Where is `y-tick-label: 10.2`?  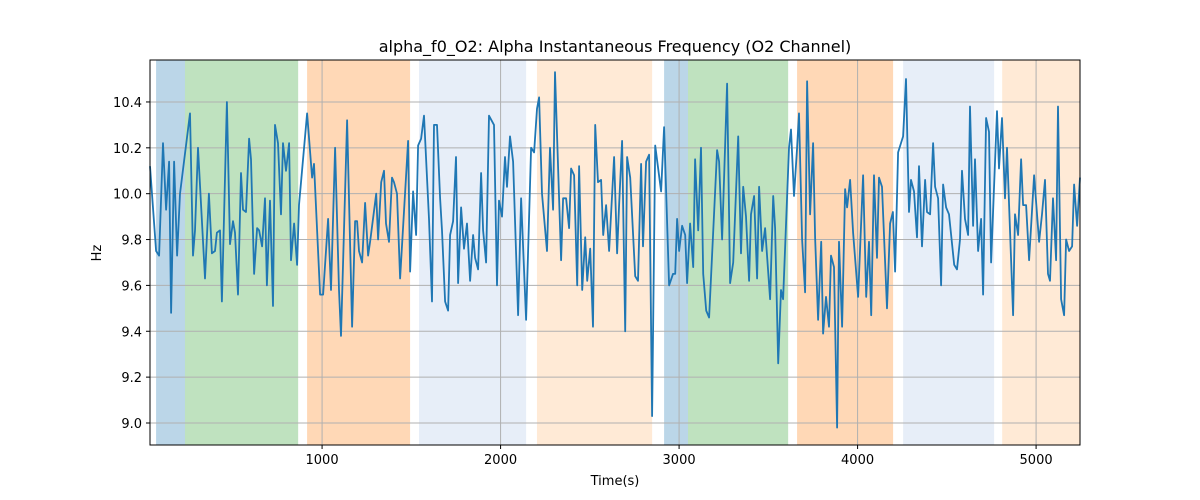
y-tick-label: 10.2 is located at coordinates (127, 149).